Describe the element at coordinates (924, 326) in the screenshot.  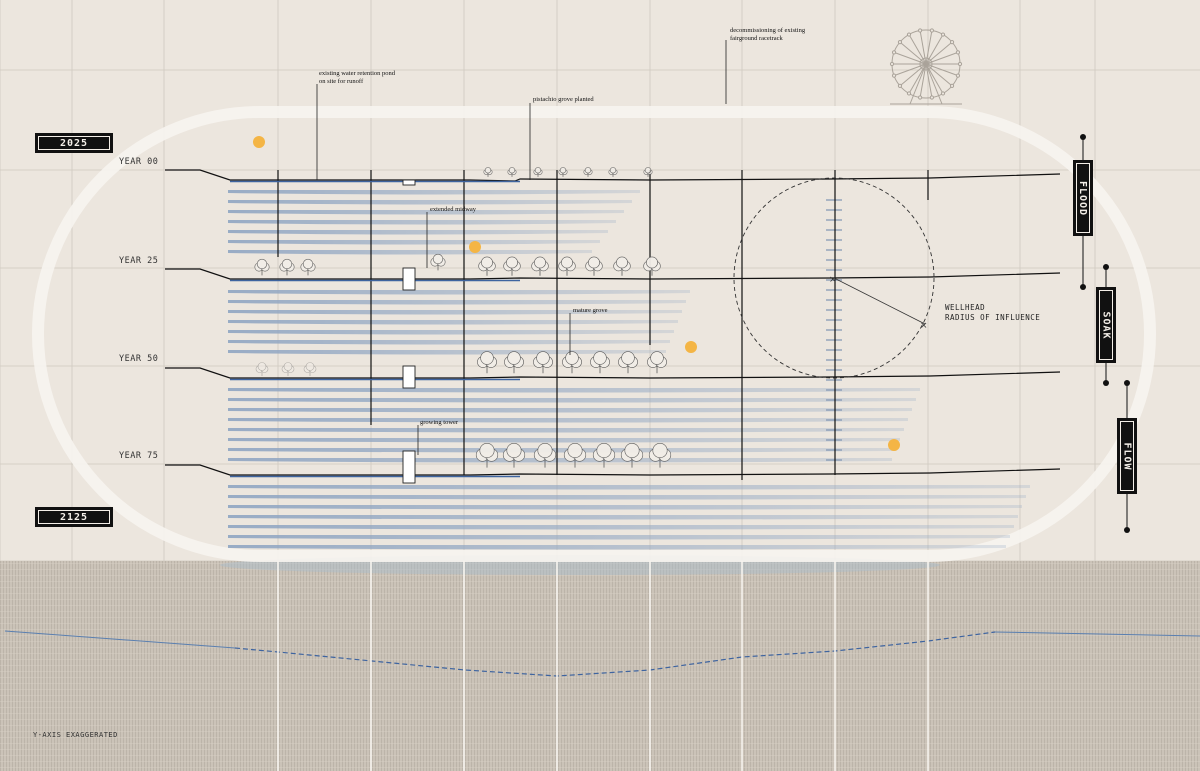
I see `radius-end-marker: ×` at that location.